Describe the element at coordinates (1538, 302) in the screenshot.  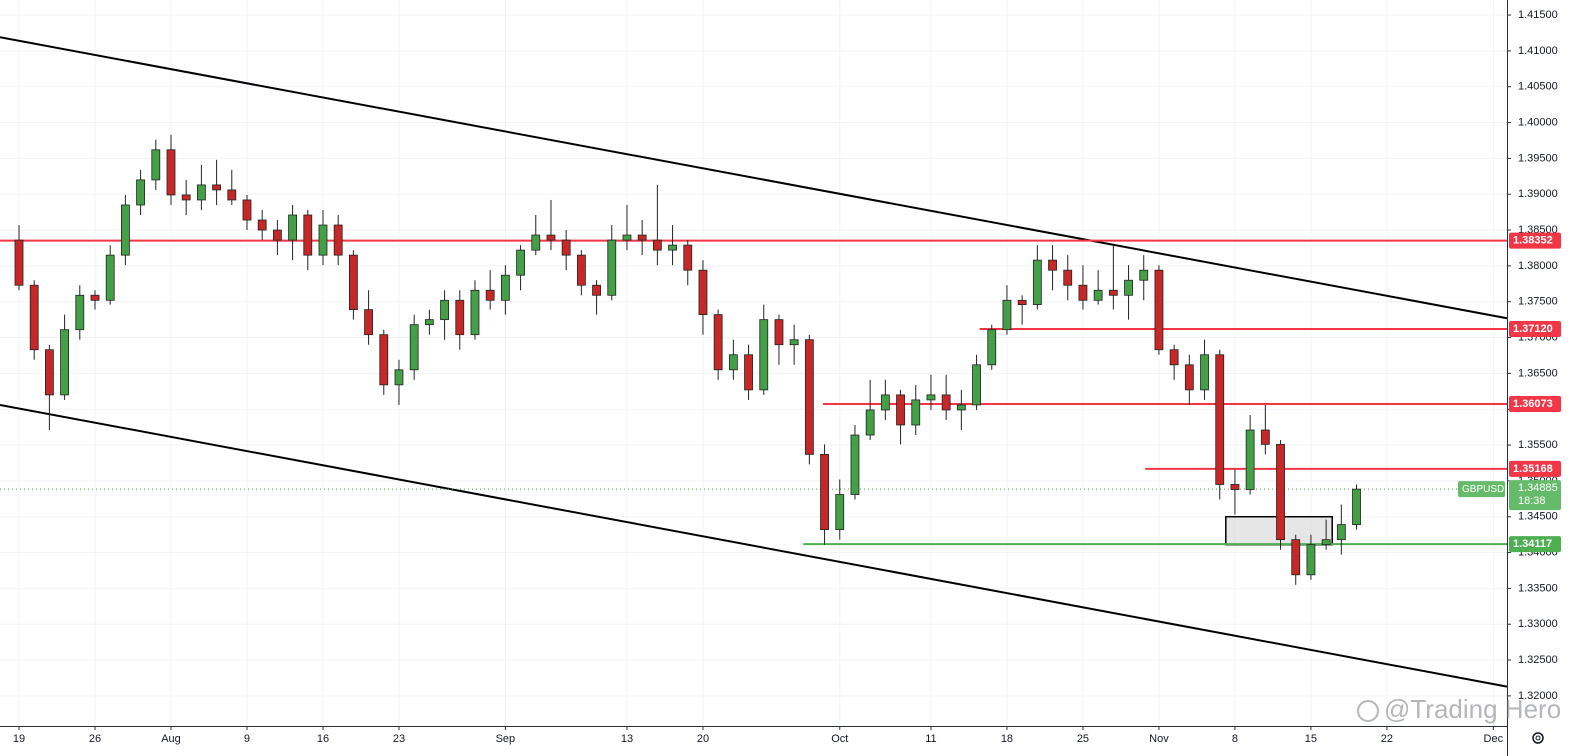
I see `y-tick-label: 1.37500` at that location.